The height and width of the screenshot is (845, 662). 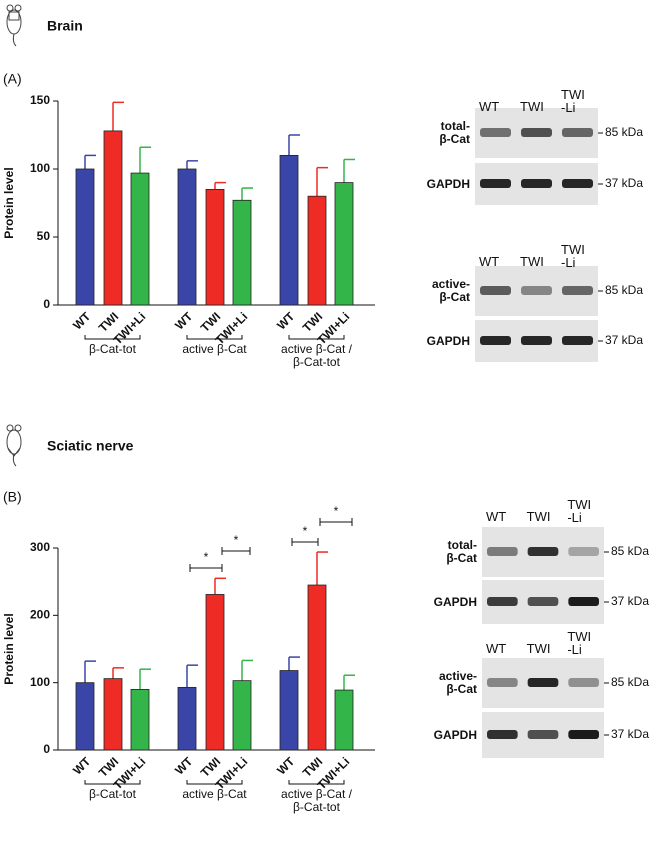 What do you see at coordinates (40, 100) in the screenshot?
I see `y-tick-label: 150` at bounding box center [40, 100].